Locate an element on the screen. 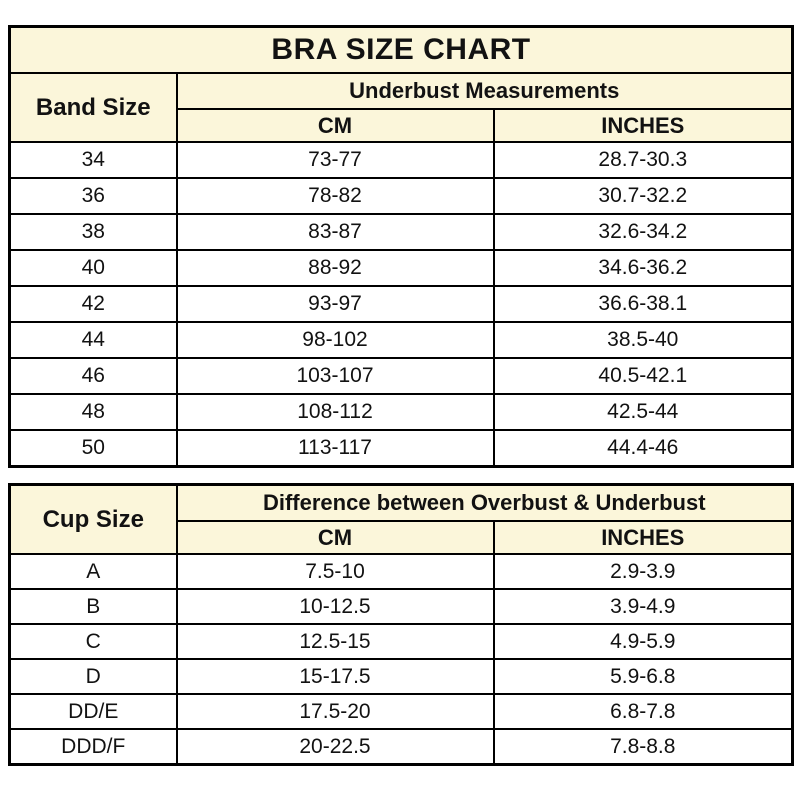 The image size is (800, 800). band-cm-range-cell: 103-107 is located at coordinates (335, 376).